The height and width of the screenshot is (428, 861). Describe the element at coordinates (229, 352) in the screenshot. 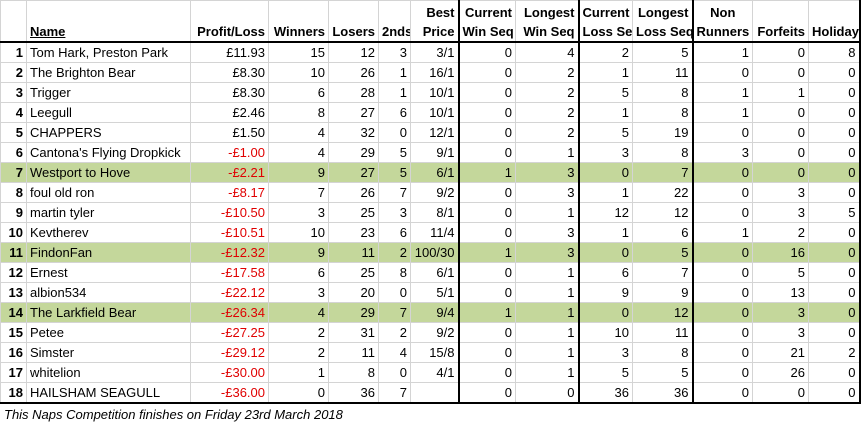

I see `value-cell: -£29.12` at that location.